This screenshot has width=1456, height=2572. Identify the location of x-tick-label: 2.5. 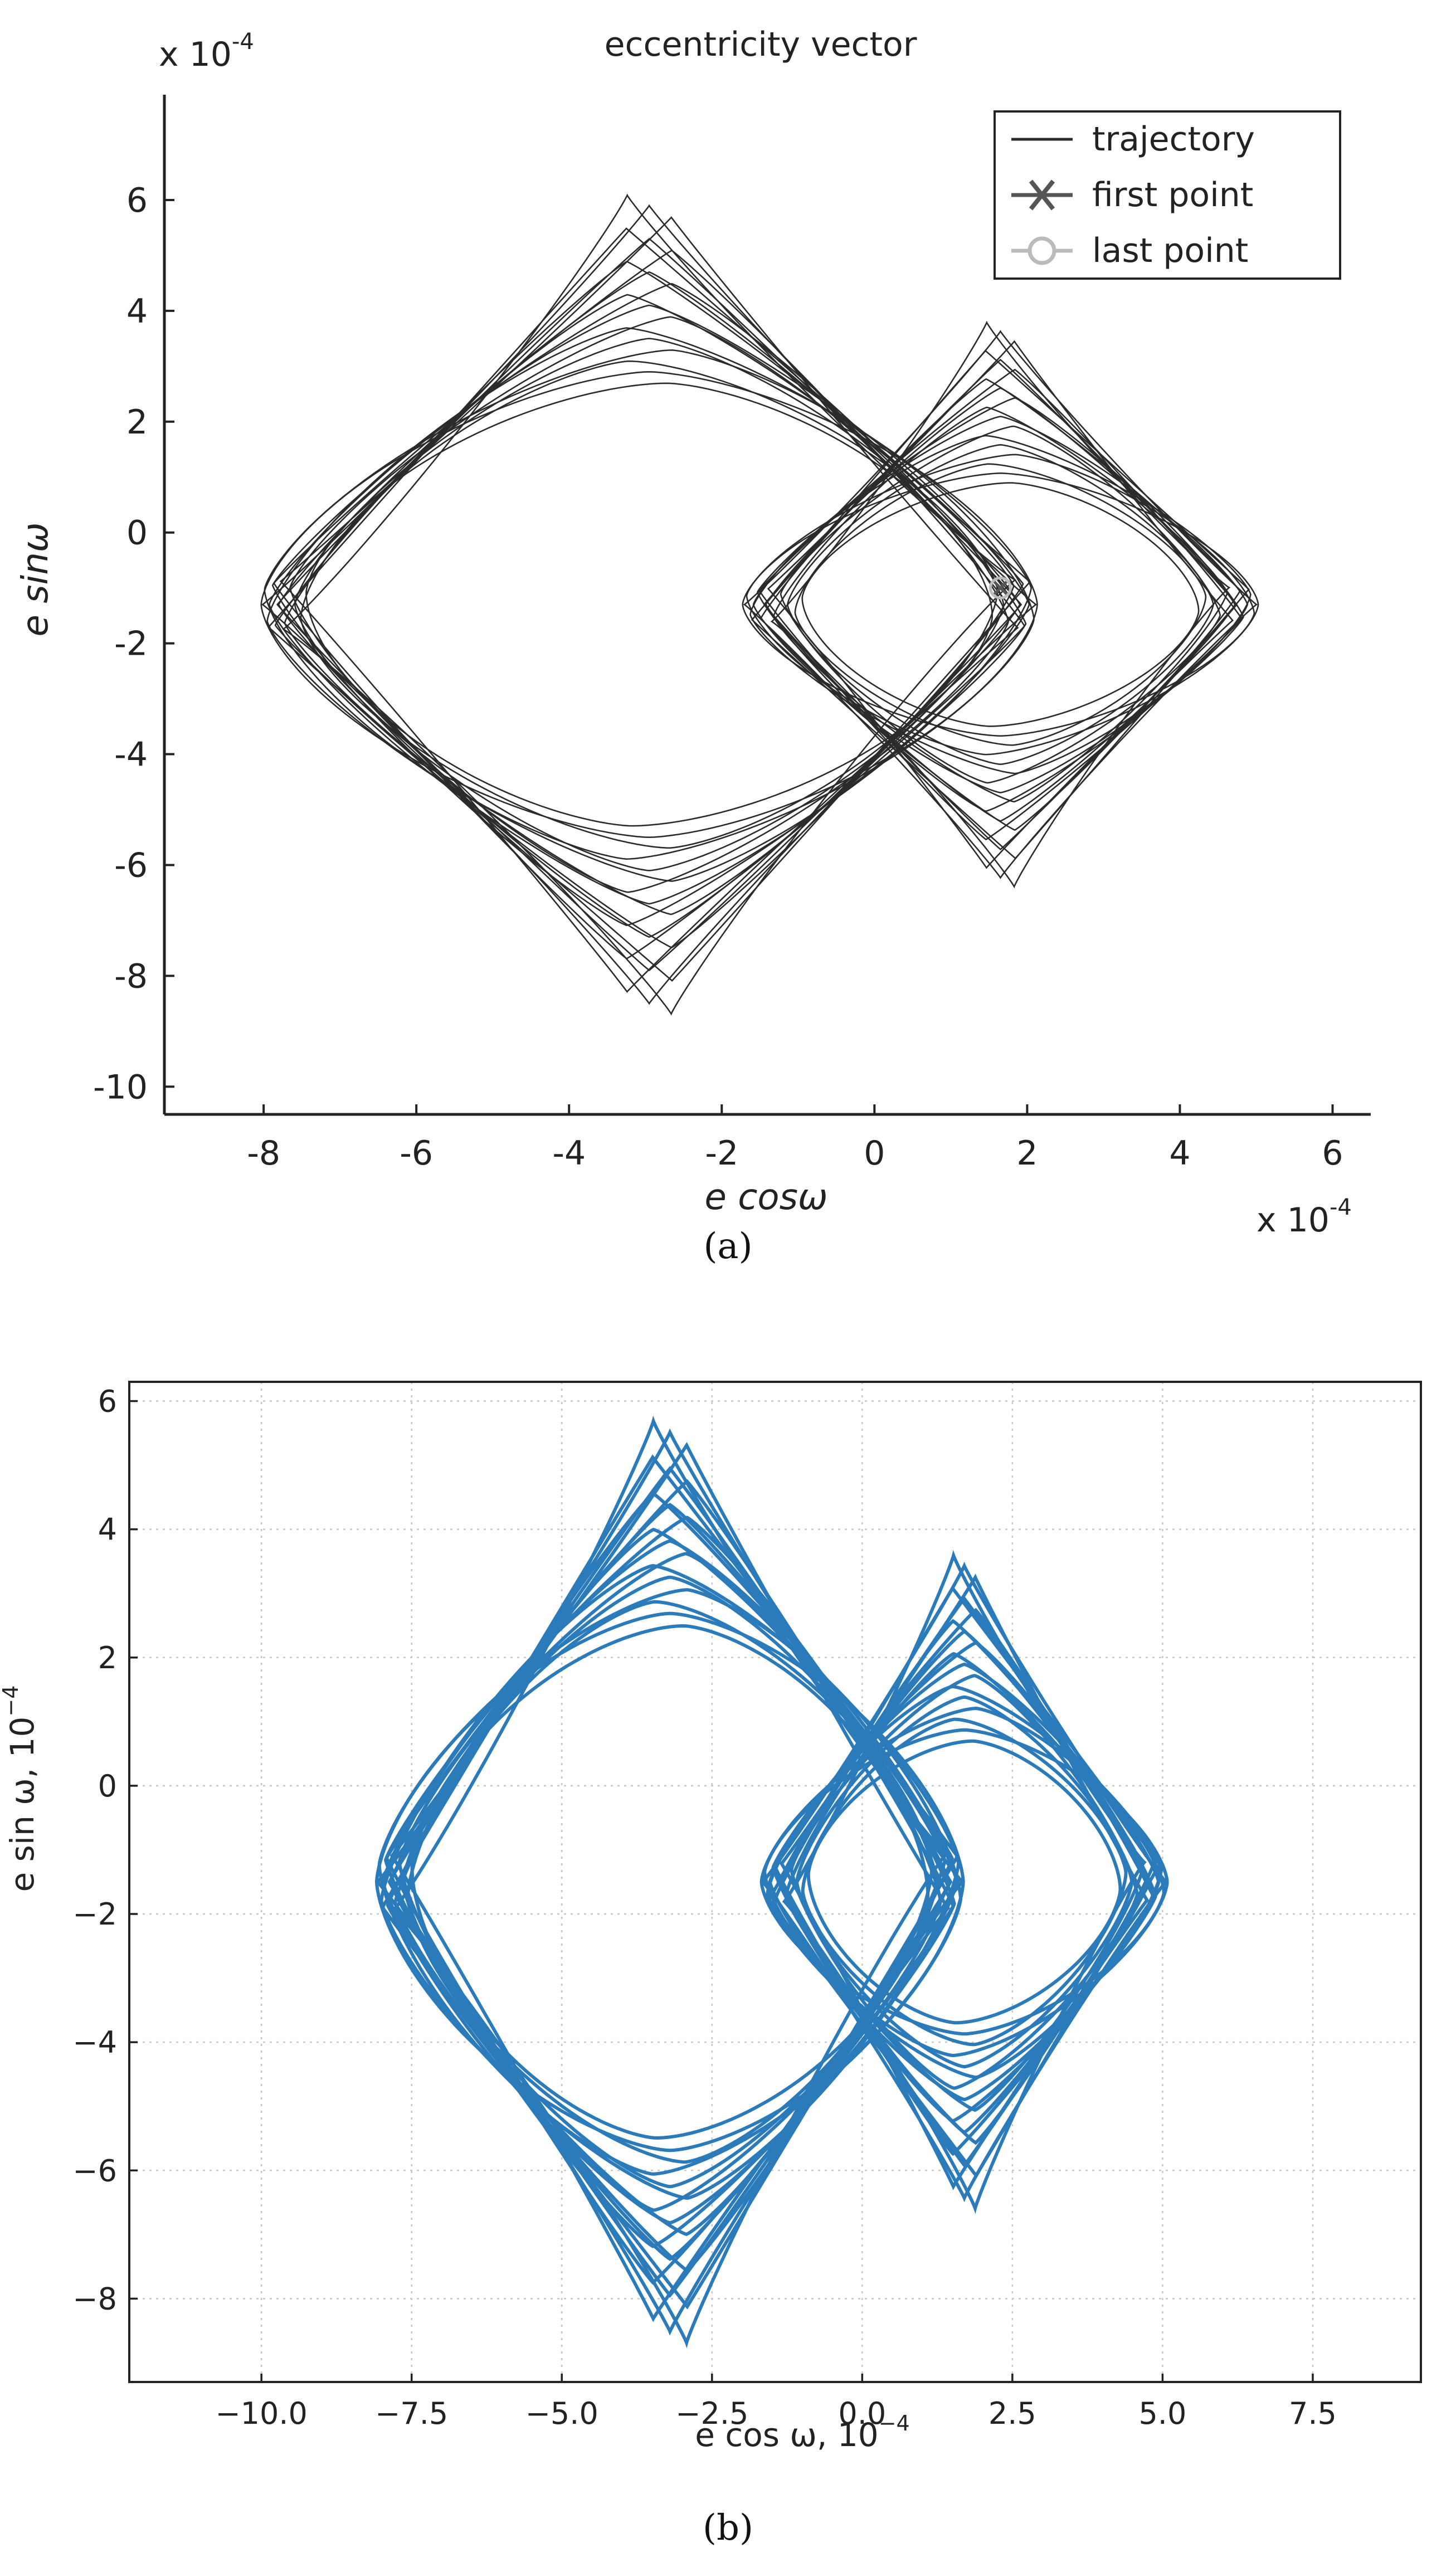
(1012, 2413).